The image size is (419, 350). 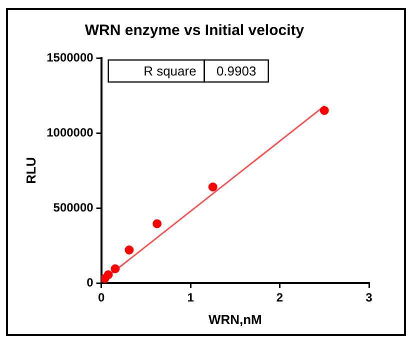 I want to click on y-tick-label: 0, so click(x=90, y=282).